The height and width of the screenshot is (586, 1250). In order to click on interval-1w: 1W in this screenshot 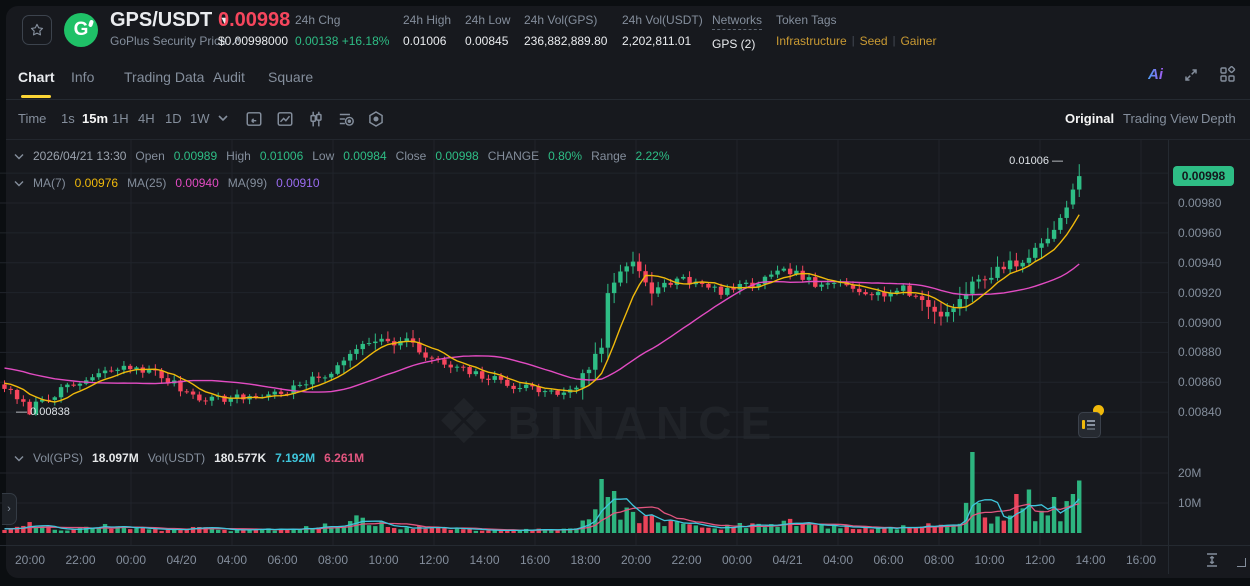, I will do `click(200, 118)`.